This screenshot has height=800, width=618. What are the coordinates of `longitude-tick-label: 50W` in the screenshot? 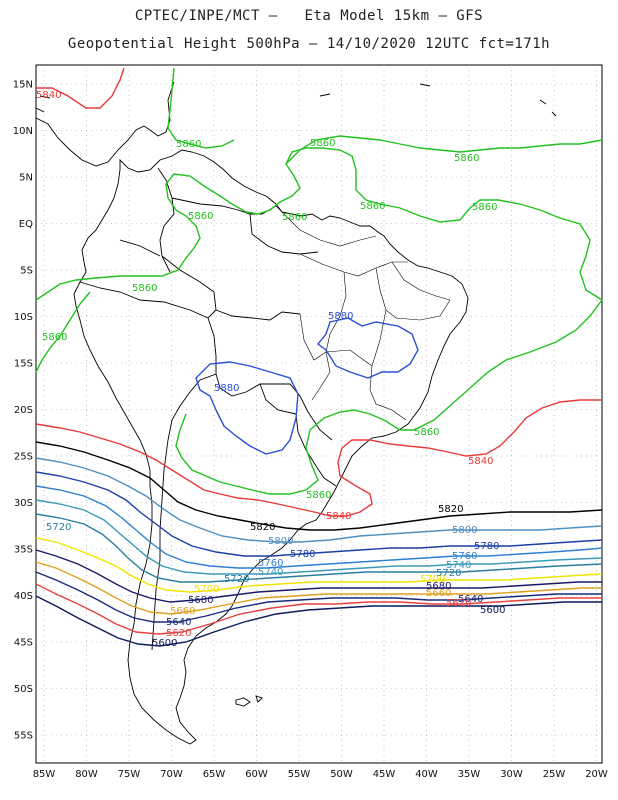 It's located at (341, 774).